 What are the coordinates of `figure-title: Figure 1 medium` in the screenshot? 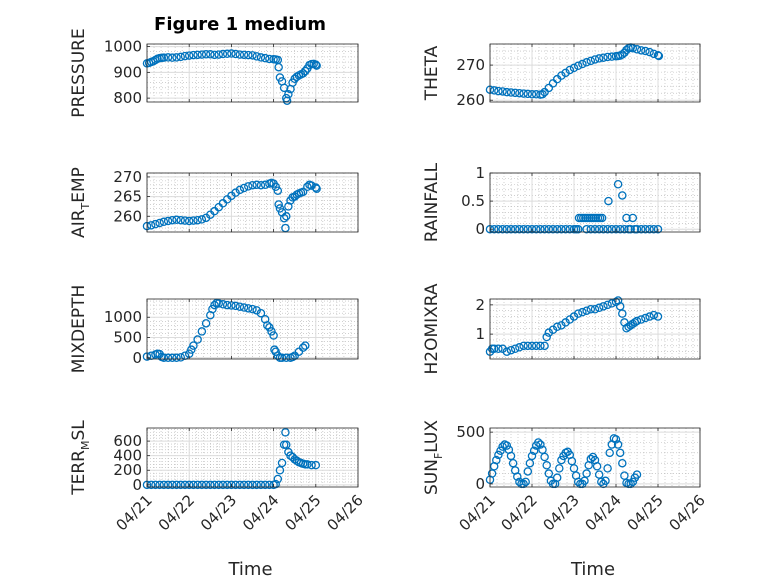 It's located at (240, 24).